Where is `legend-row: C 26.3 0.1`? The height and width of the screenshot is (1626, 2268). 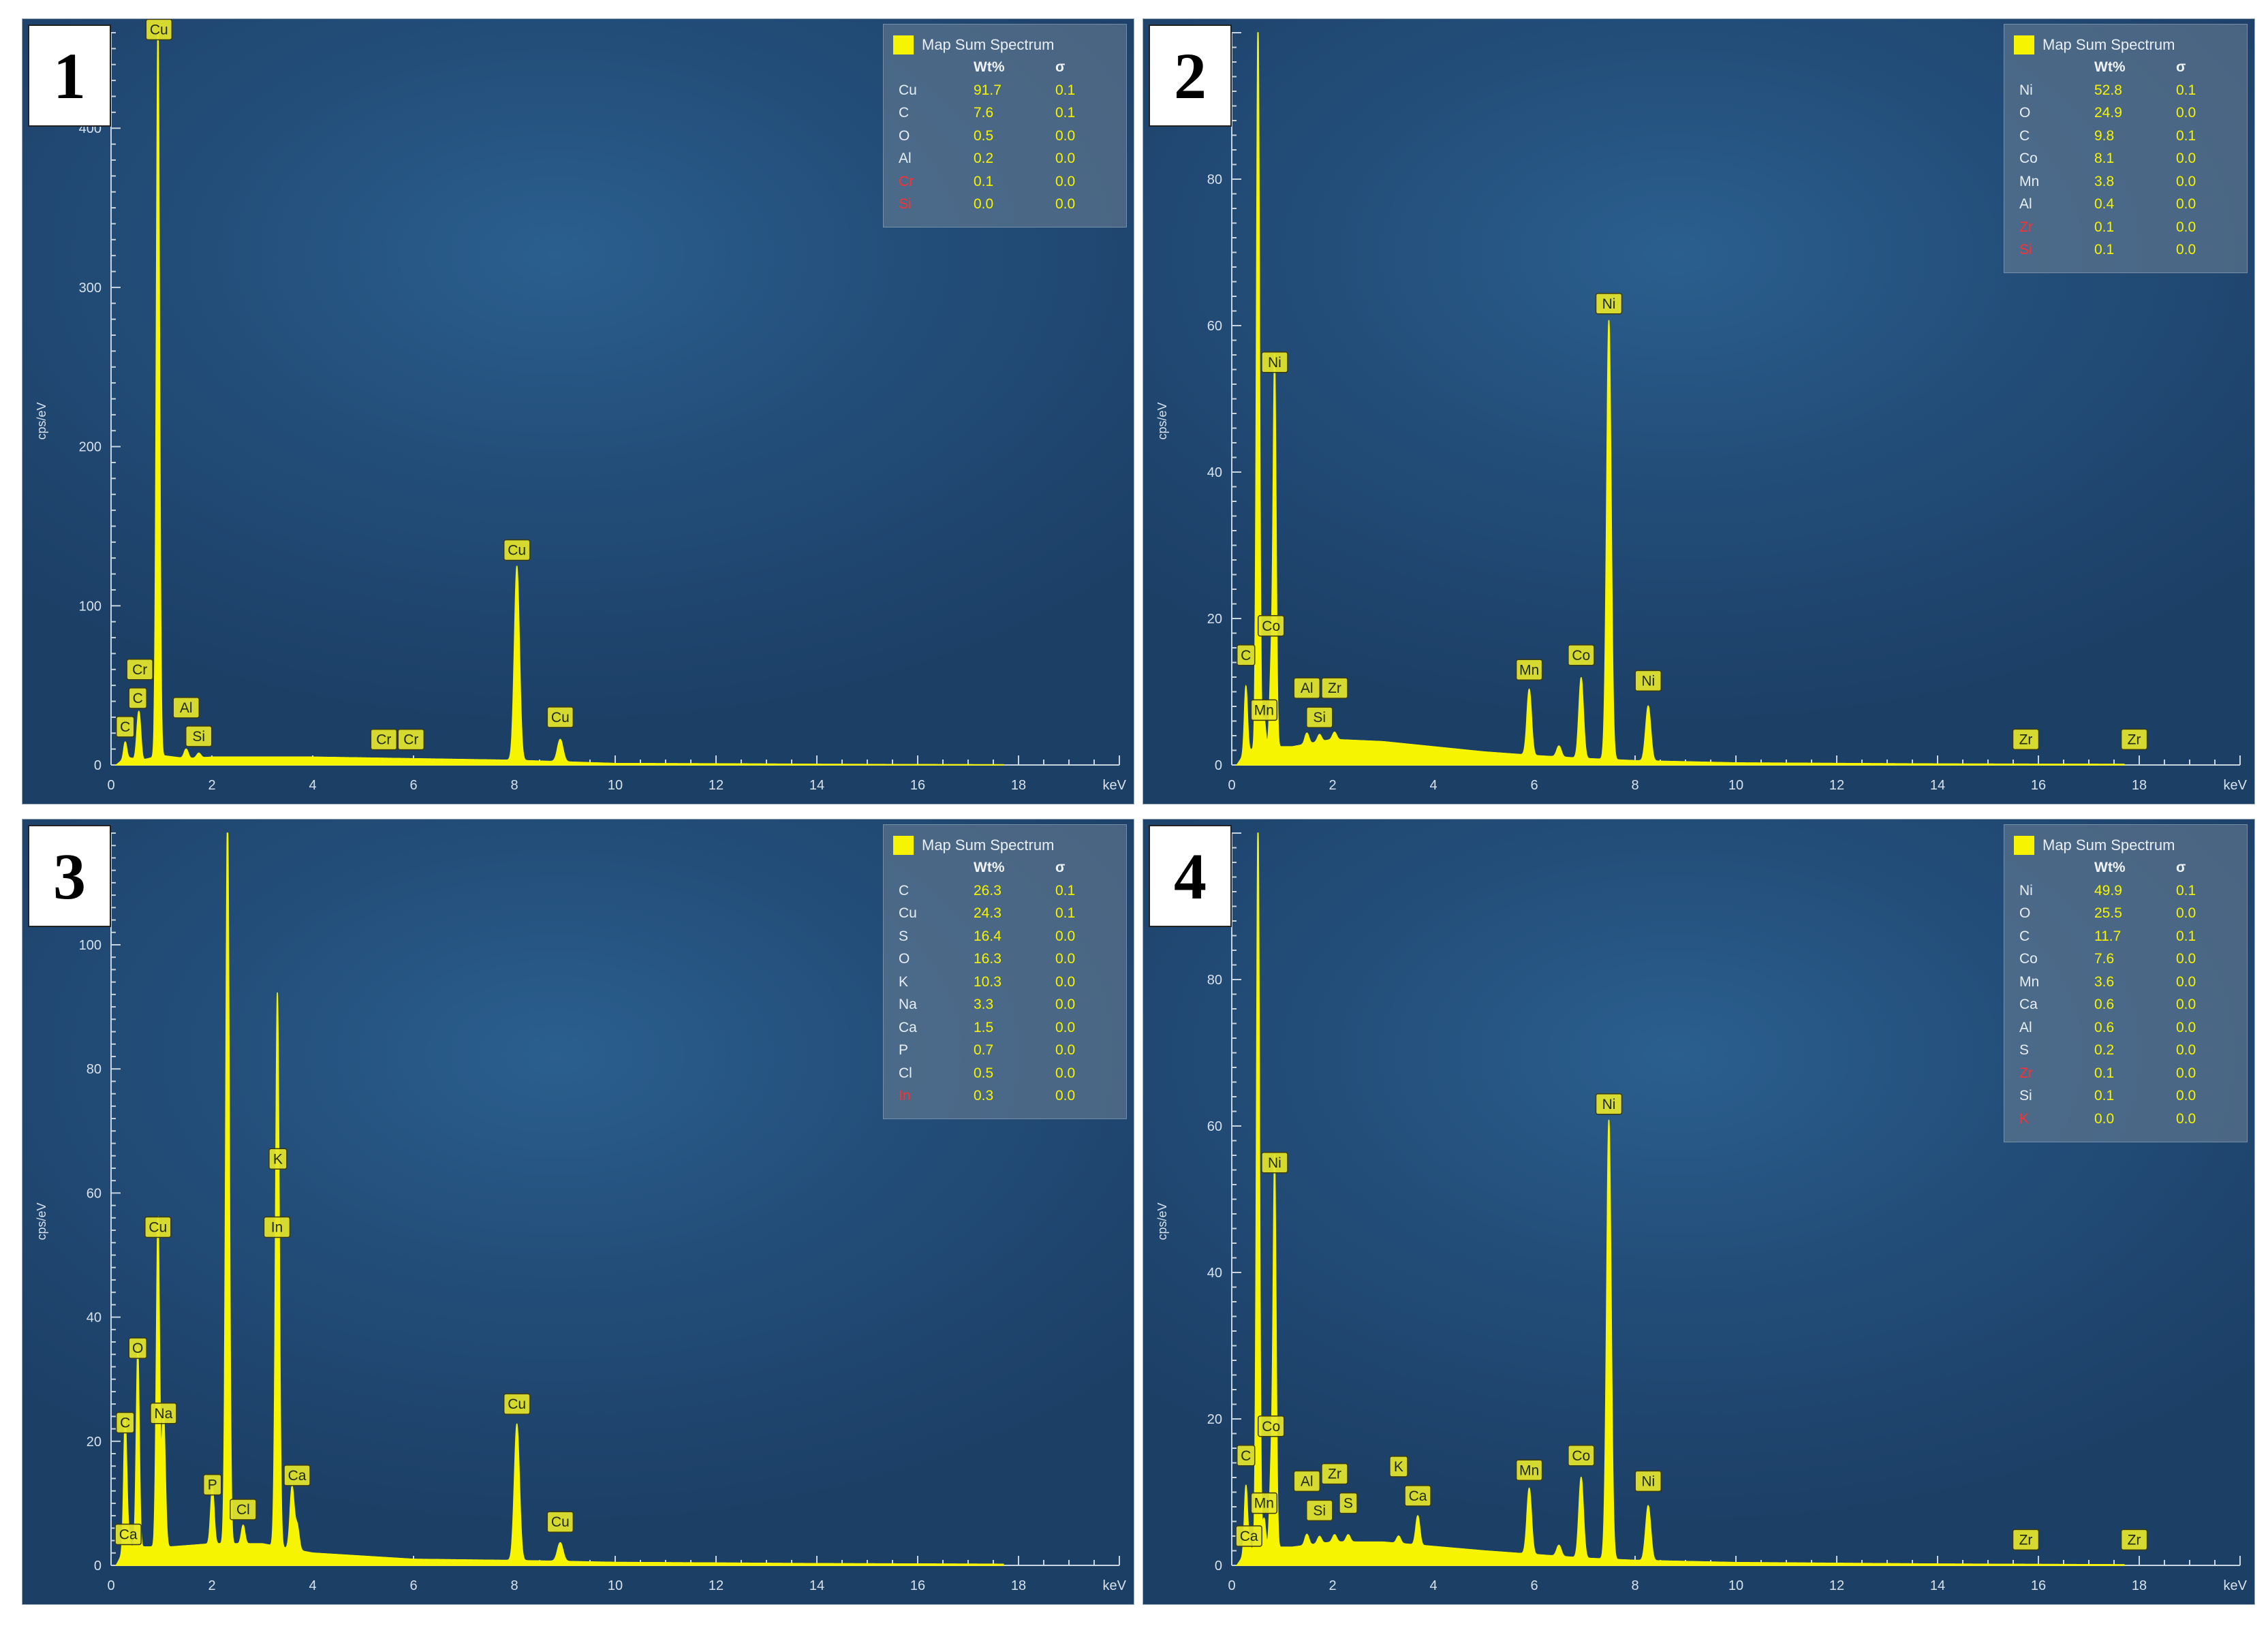 legend-row: C 26.3 0.1 is located at coordinates (1005, 891).